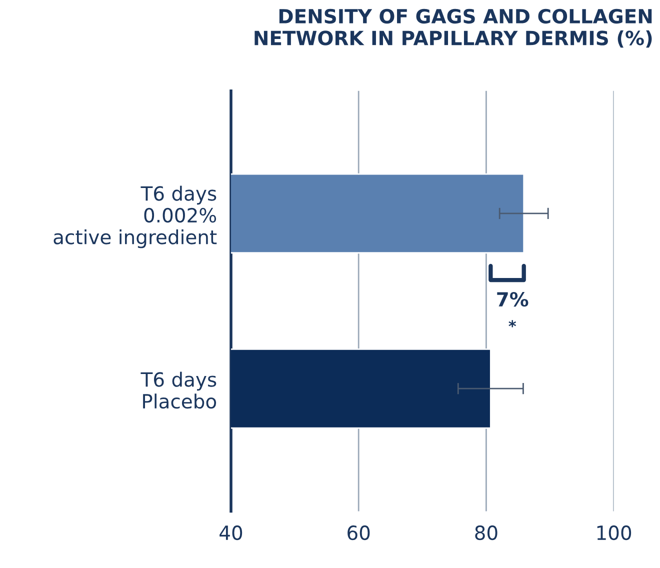 The image size is (660, 568). Describe the element at coordinates (359, 532) in the screenshot. I see `x-tick-label: 60` at that location.